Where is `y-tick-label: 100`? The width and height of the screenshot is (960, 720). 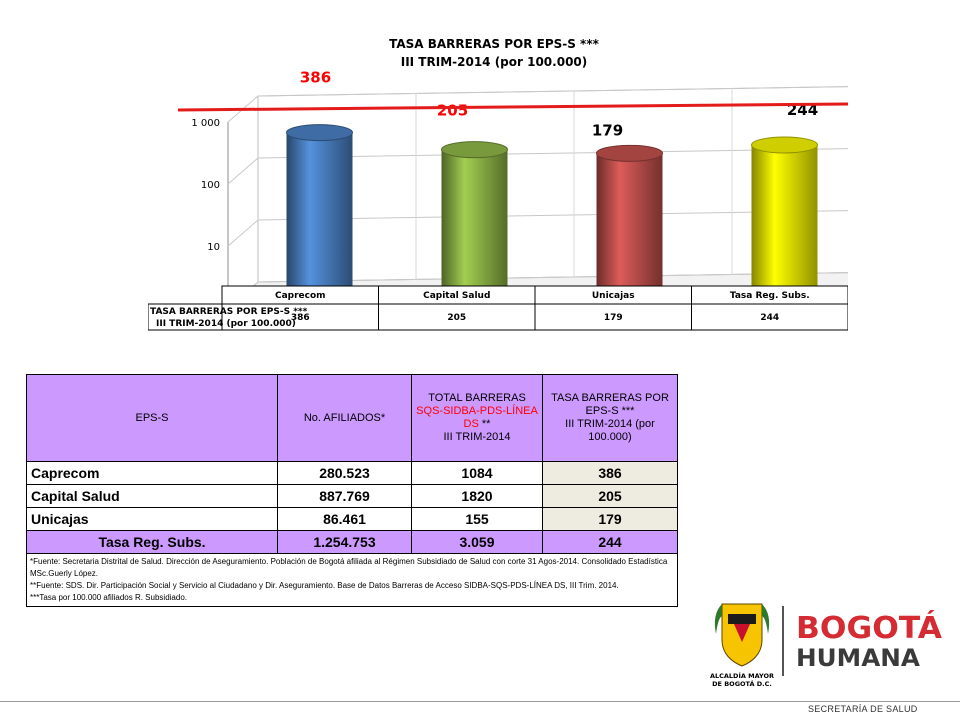 y-tick-label: 100 is located at coordinates (210, 185).